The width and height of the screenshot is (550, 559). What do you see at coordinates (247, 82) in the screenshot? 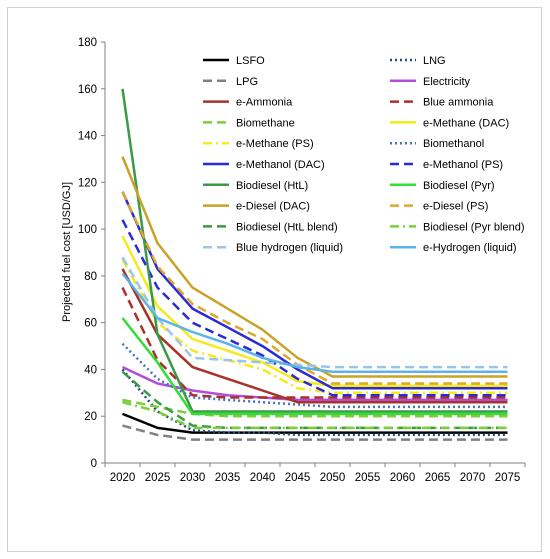
I see `legend-label: LPG` at bounding box center [247, 82].